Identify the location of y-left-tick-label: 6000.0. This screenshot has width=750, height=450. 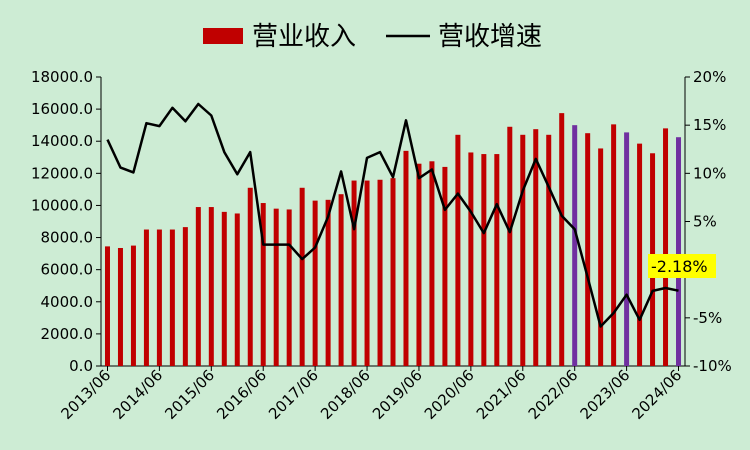
(67, 270).